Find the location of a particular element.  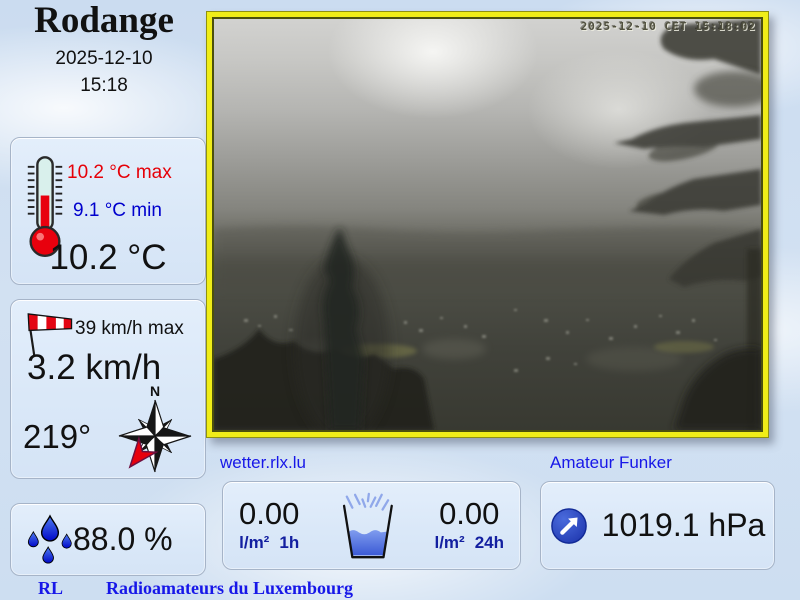

wind-max: 39 km/h max is located at coordinates (129, 328).